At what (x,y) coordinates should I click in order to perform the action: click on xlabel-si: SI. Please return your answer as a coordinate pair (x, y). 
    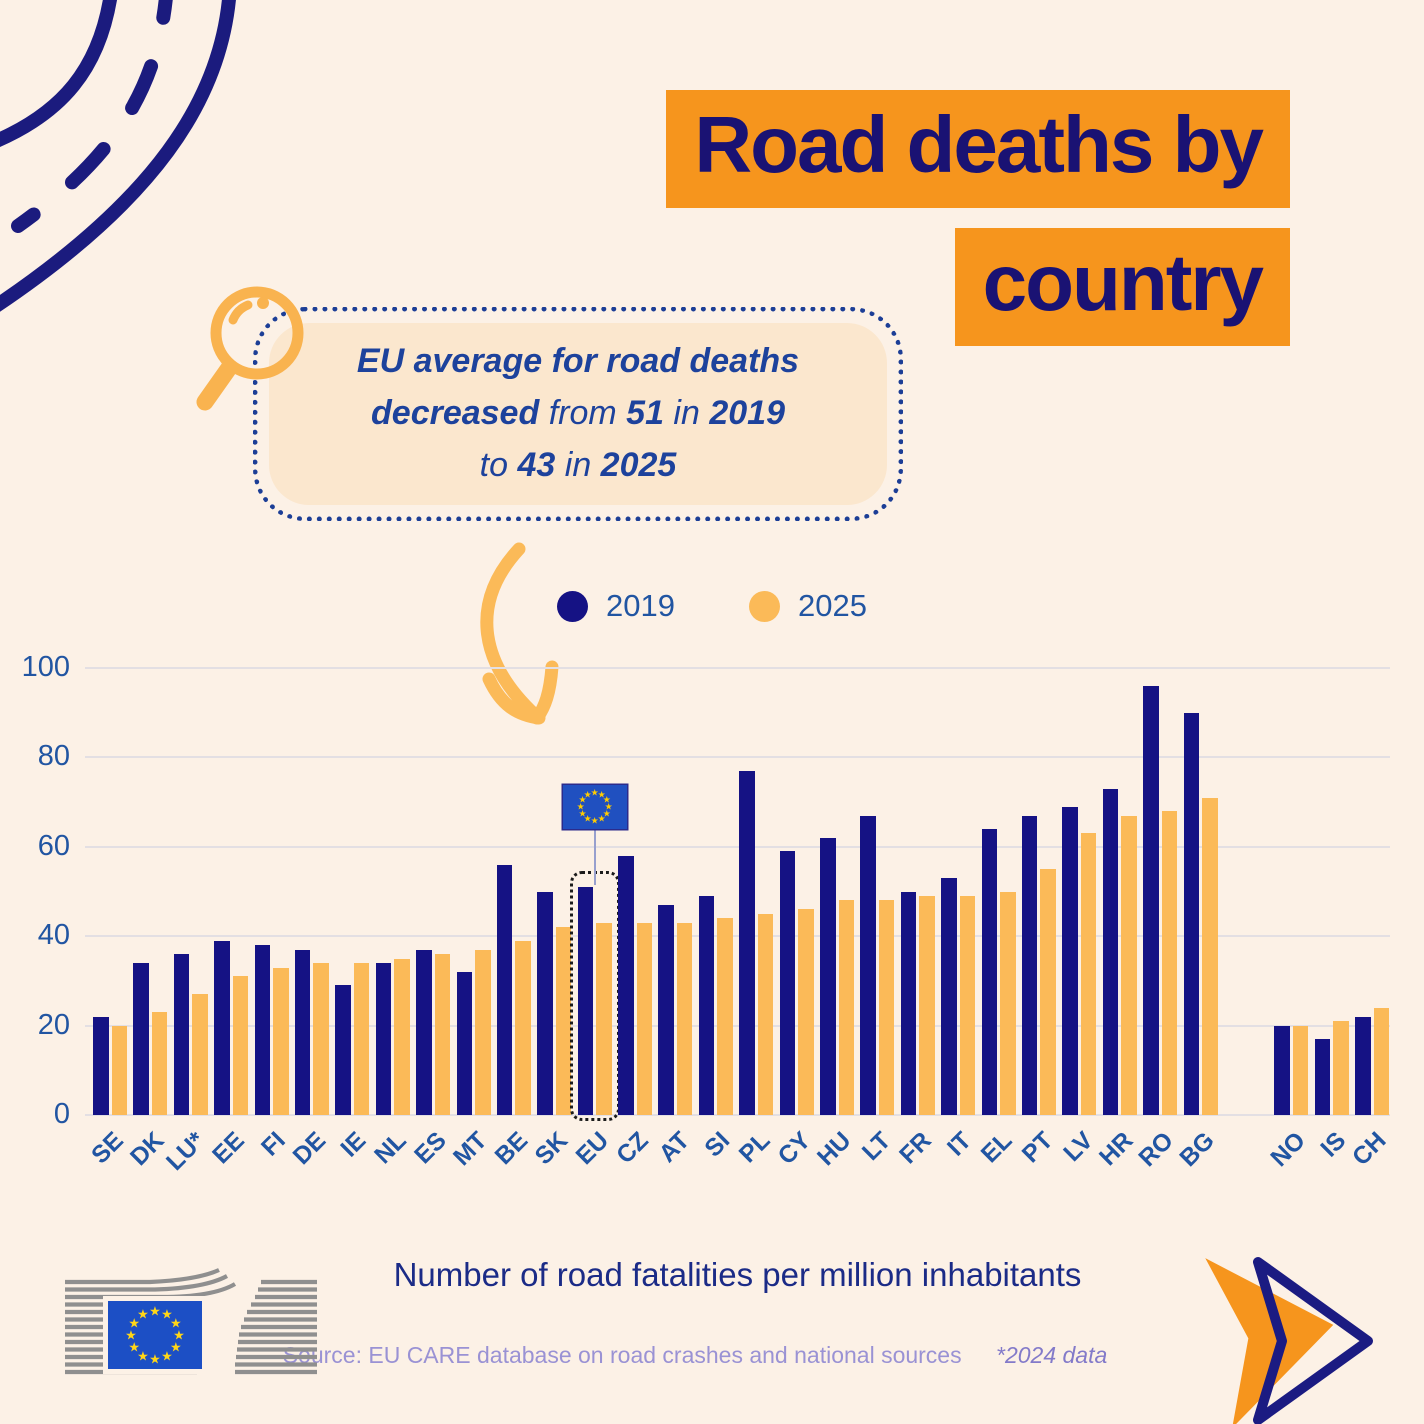
    Looking at the image, I should click on (717, 1145).